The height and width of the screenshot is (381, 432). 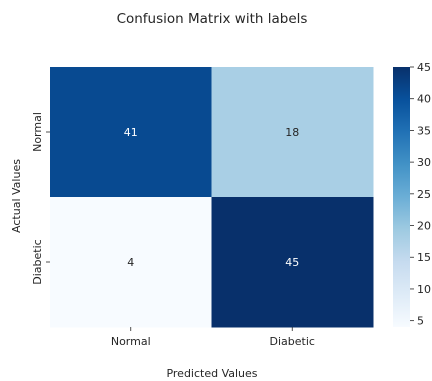 I want to click on colorbar-tick-label: 35, so click(x=424, y=130).